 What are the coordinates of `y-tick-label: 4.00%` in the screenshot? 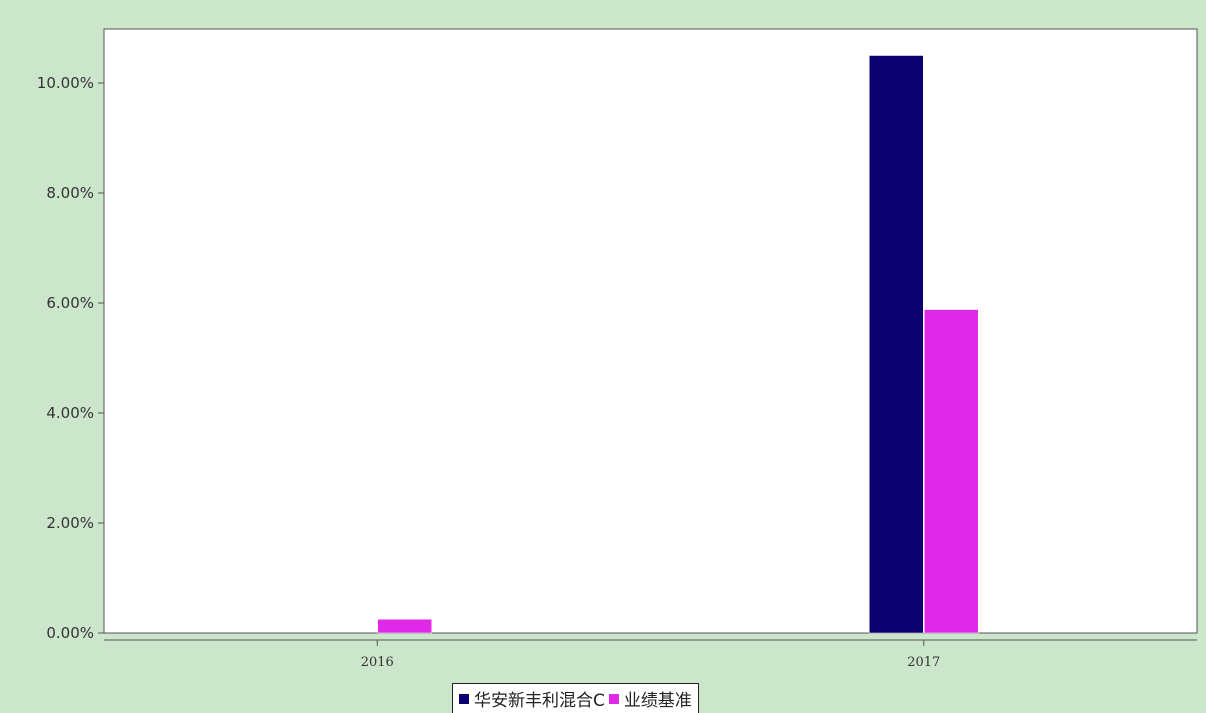 It's located at (70, 413).